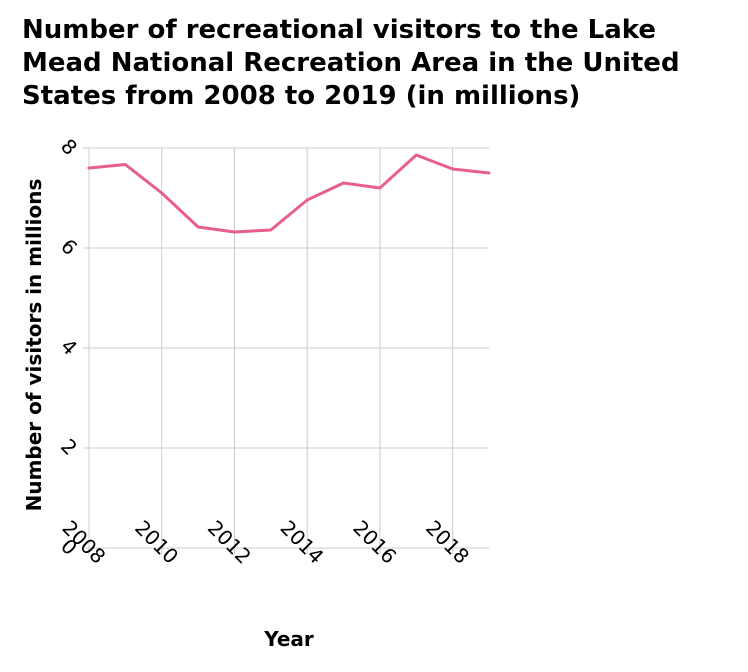 The image size is (748, 672). Describe the element at coordinates (447, 542) in the screenshot. I see `x-tick-label: 2018` at that location.